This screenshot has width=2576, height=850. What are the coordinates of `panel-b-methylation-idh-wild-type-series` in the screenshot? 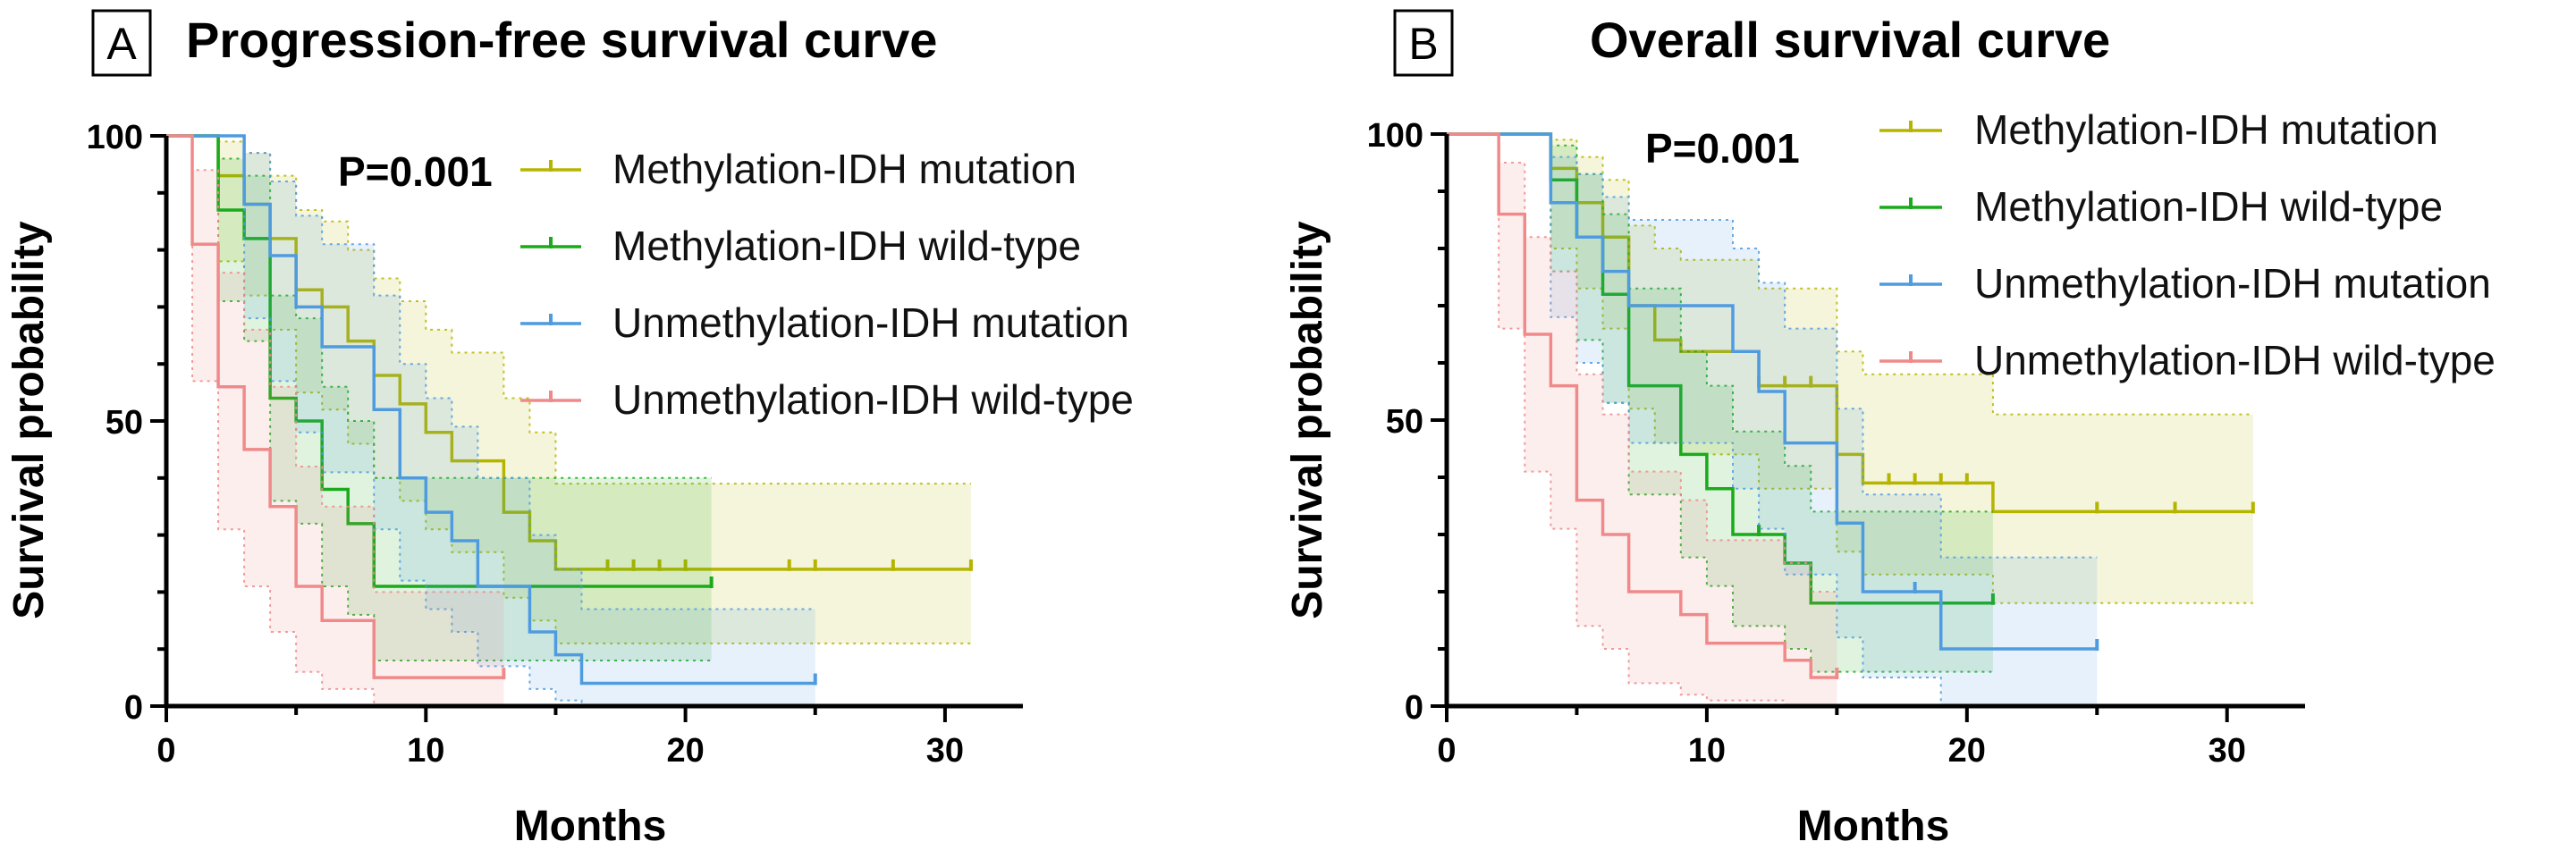 It's located at (1721, 403).